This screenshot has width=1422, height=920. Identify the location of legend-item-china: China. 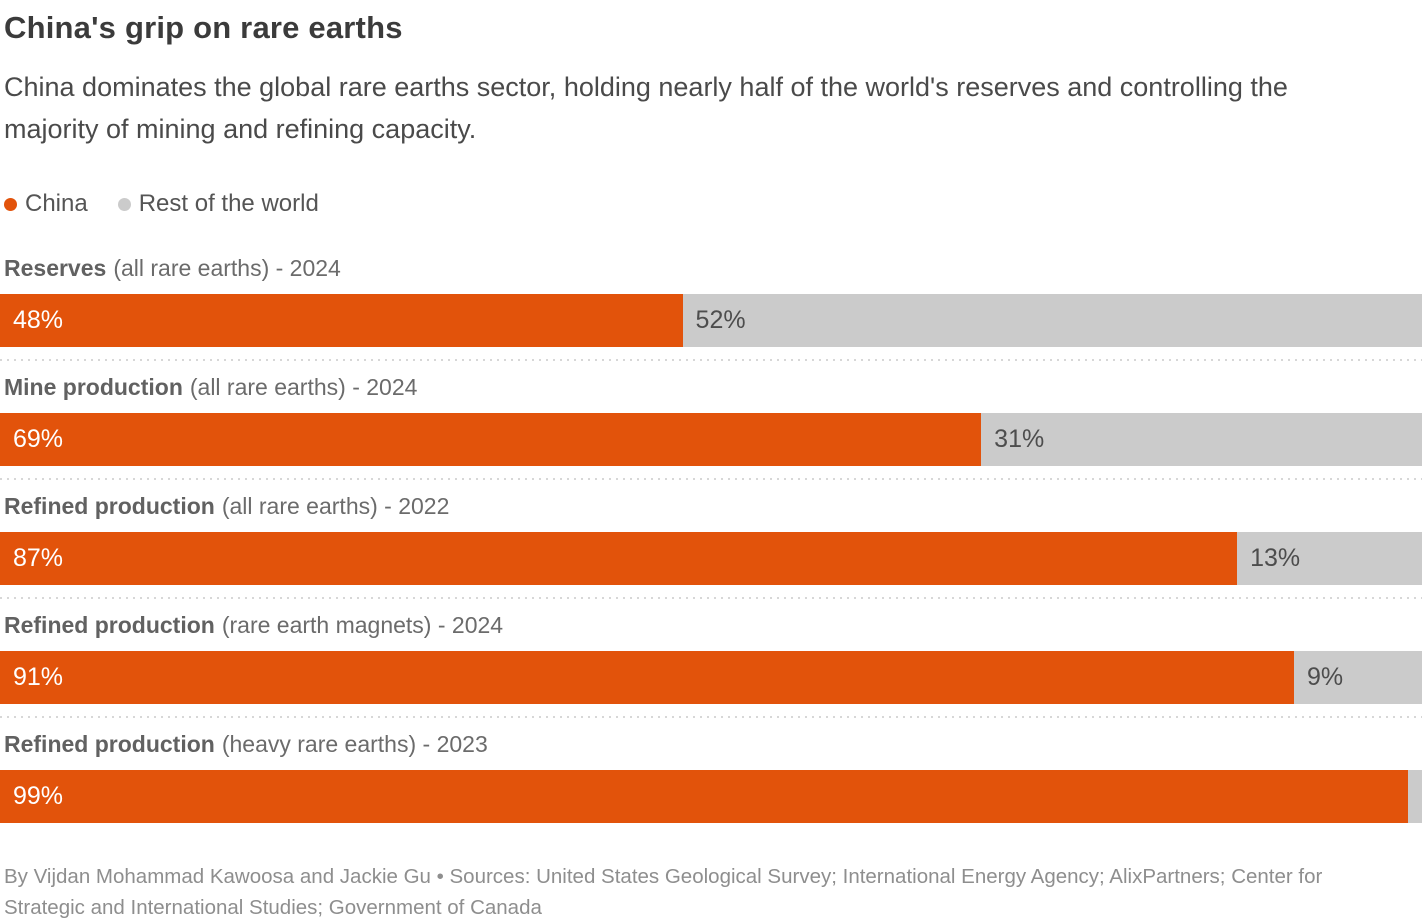
(46, 204).